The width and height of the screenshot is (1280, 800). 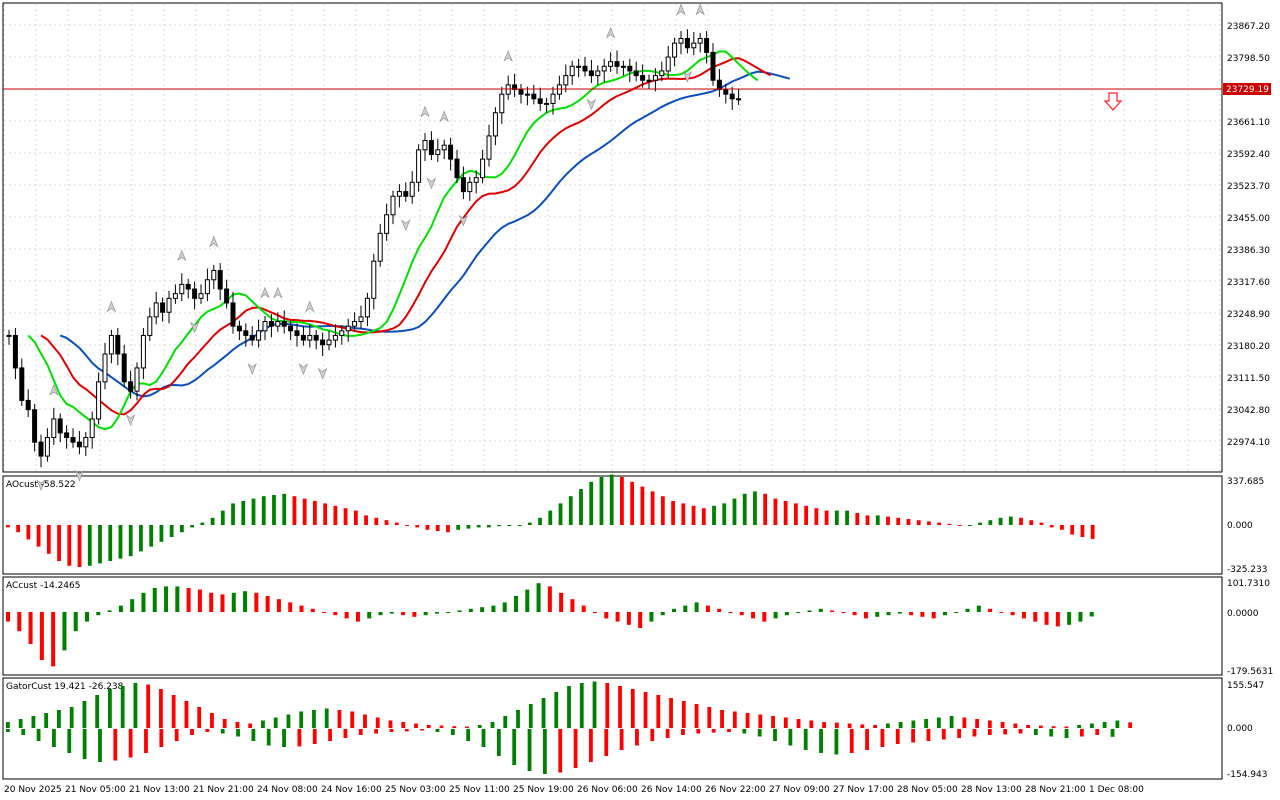 I want to click on gator-tick-top: 155.547, so click(x=1245, y=686).